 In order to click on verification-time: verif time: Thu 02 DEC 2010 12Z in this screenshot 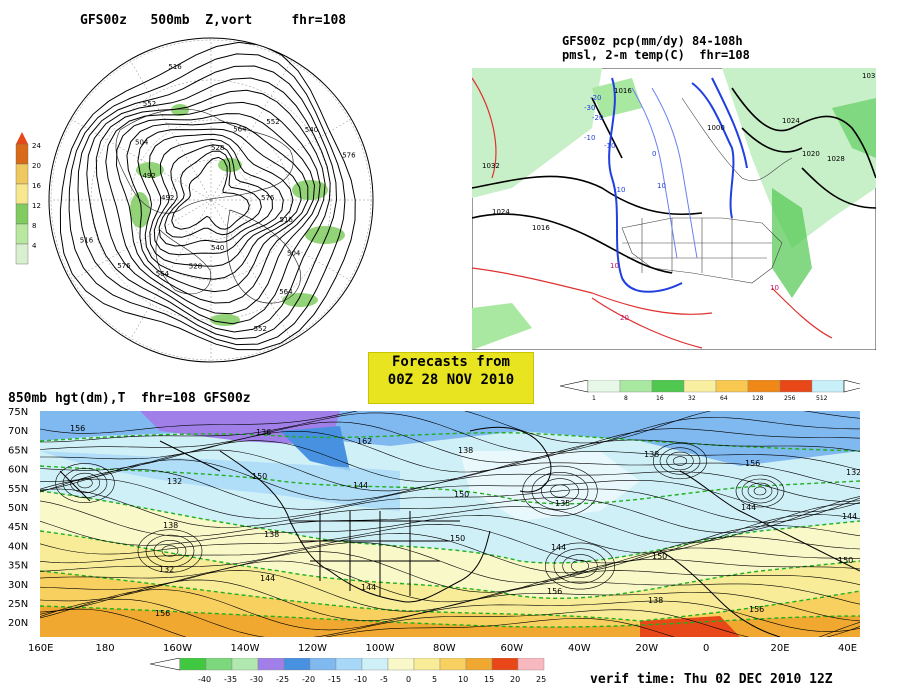, I will do `click(711, 679)`.